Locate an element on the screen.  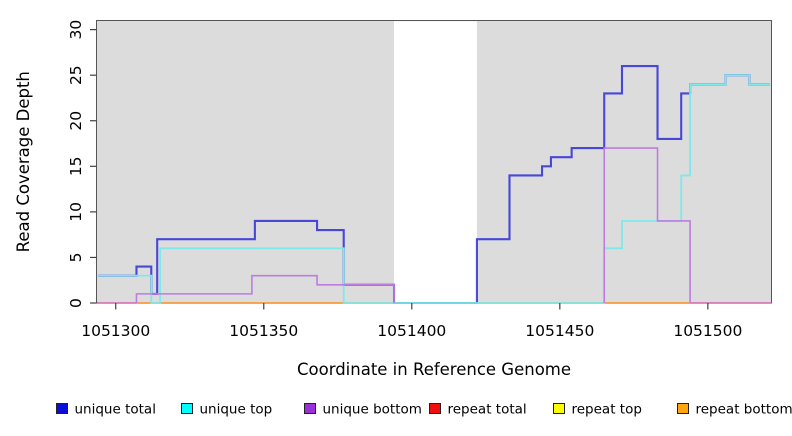
y-tick-label: 15 is located at coordinates (76, 166).